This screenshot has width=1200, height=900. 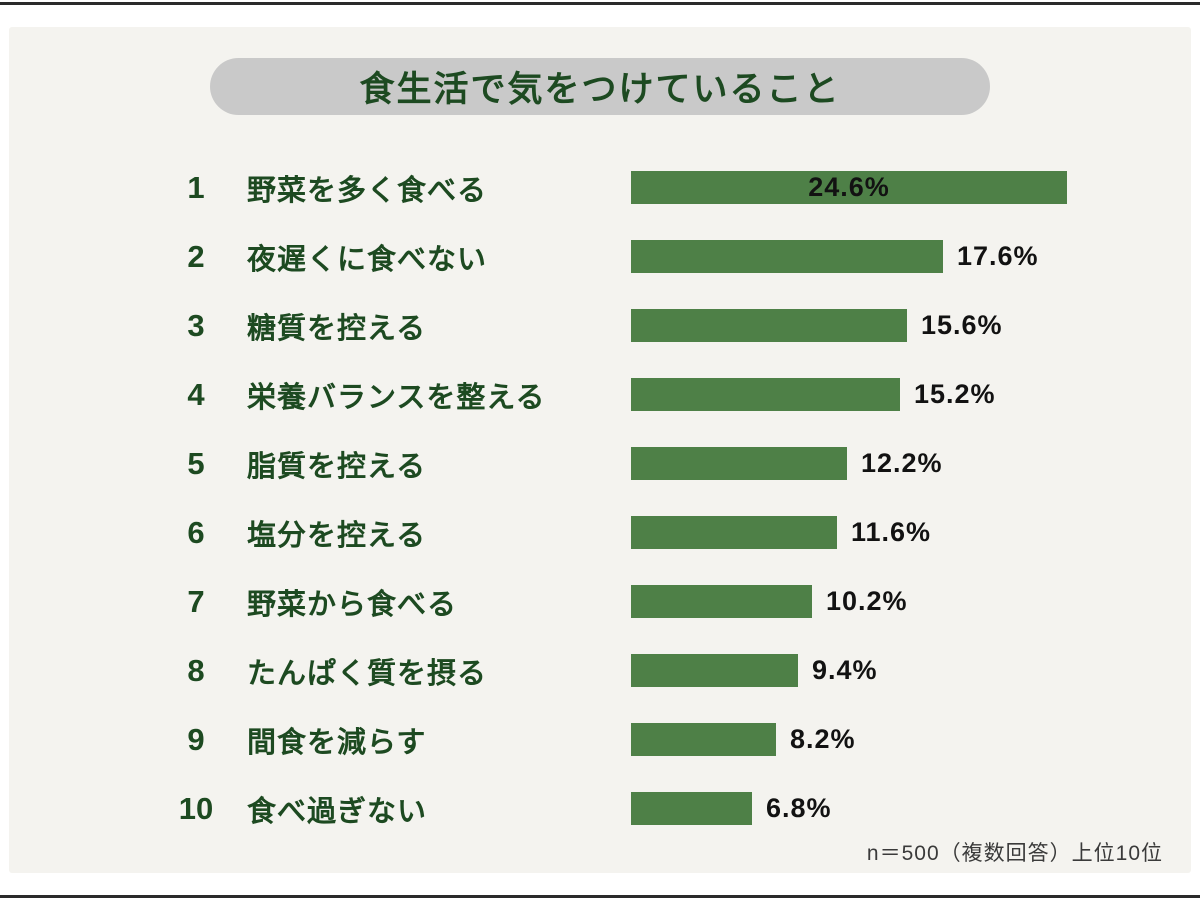 What do you see at coordinates (600, 739) in the screenshot?
I see `chart-row: 9 間食を減らす 8.2%` at bounding box center [600, 739].